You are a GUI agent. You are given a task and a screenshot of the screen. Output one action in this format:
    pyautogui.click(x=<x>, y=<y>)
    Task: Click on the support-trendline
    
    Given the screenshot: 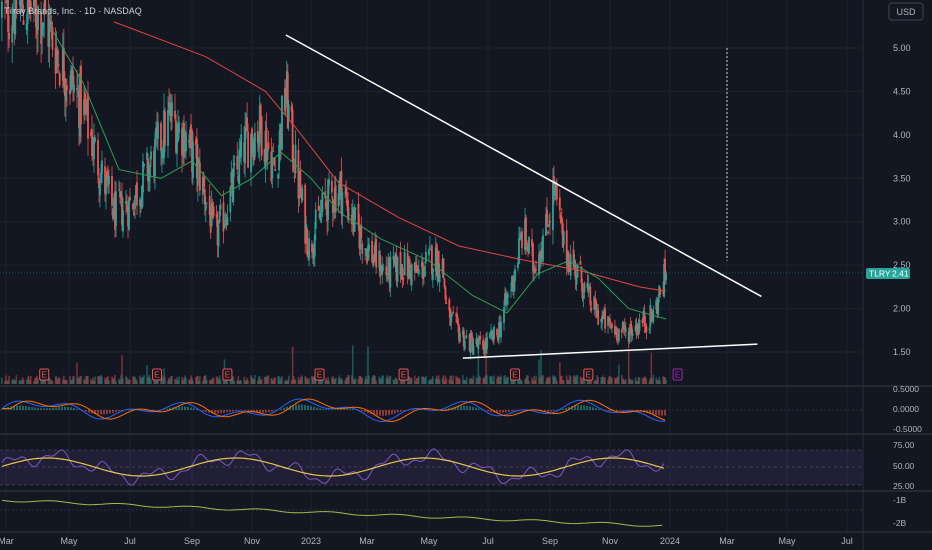 What is the action you would take?
    pyautogui.click(x=610, y=351)
    